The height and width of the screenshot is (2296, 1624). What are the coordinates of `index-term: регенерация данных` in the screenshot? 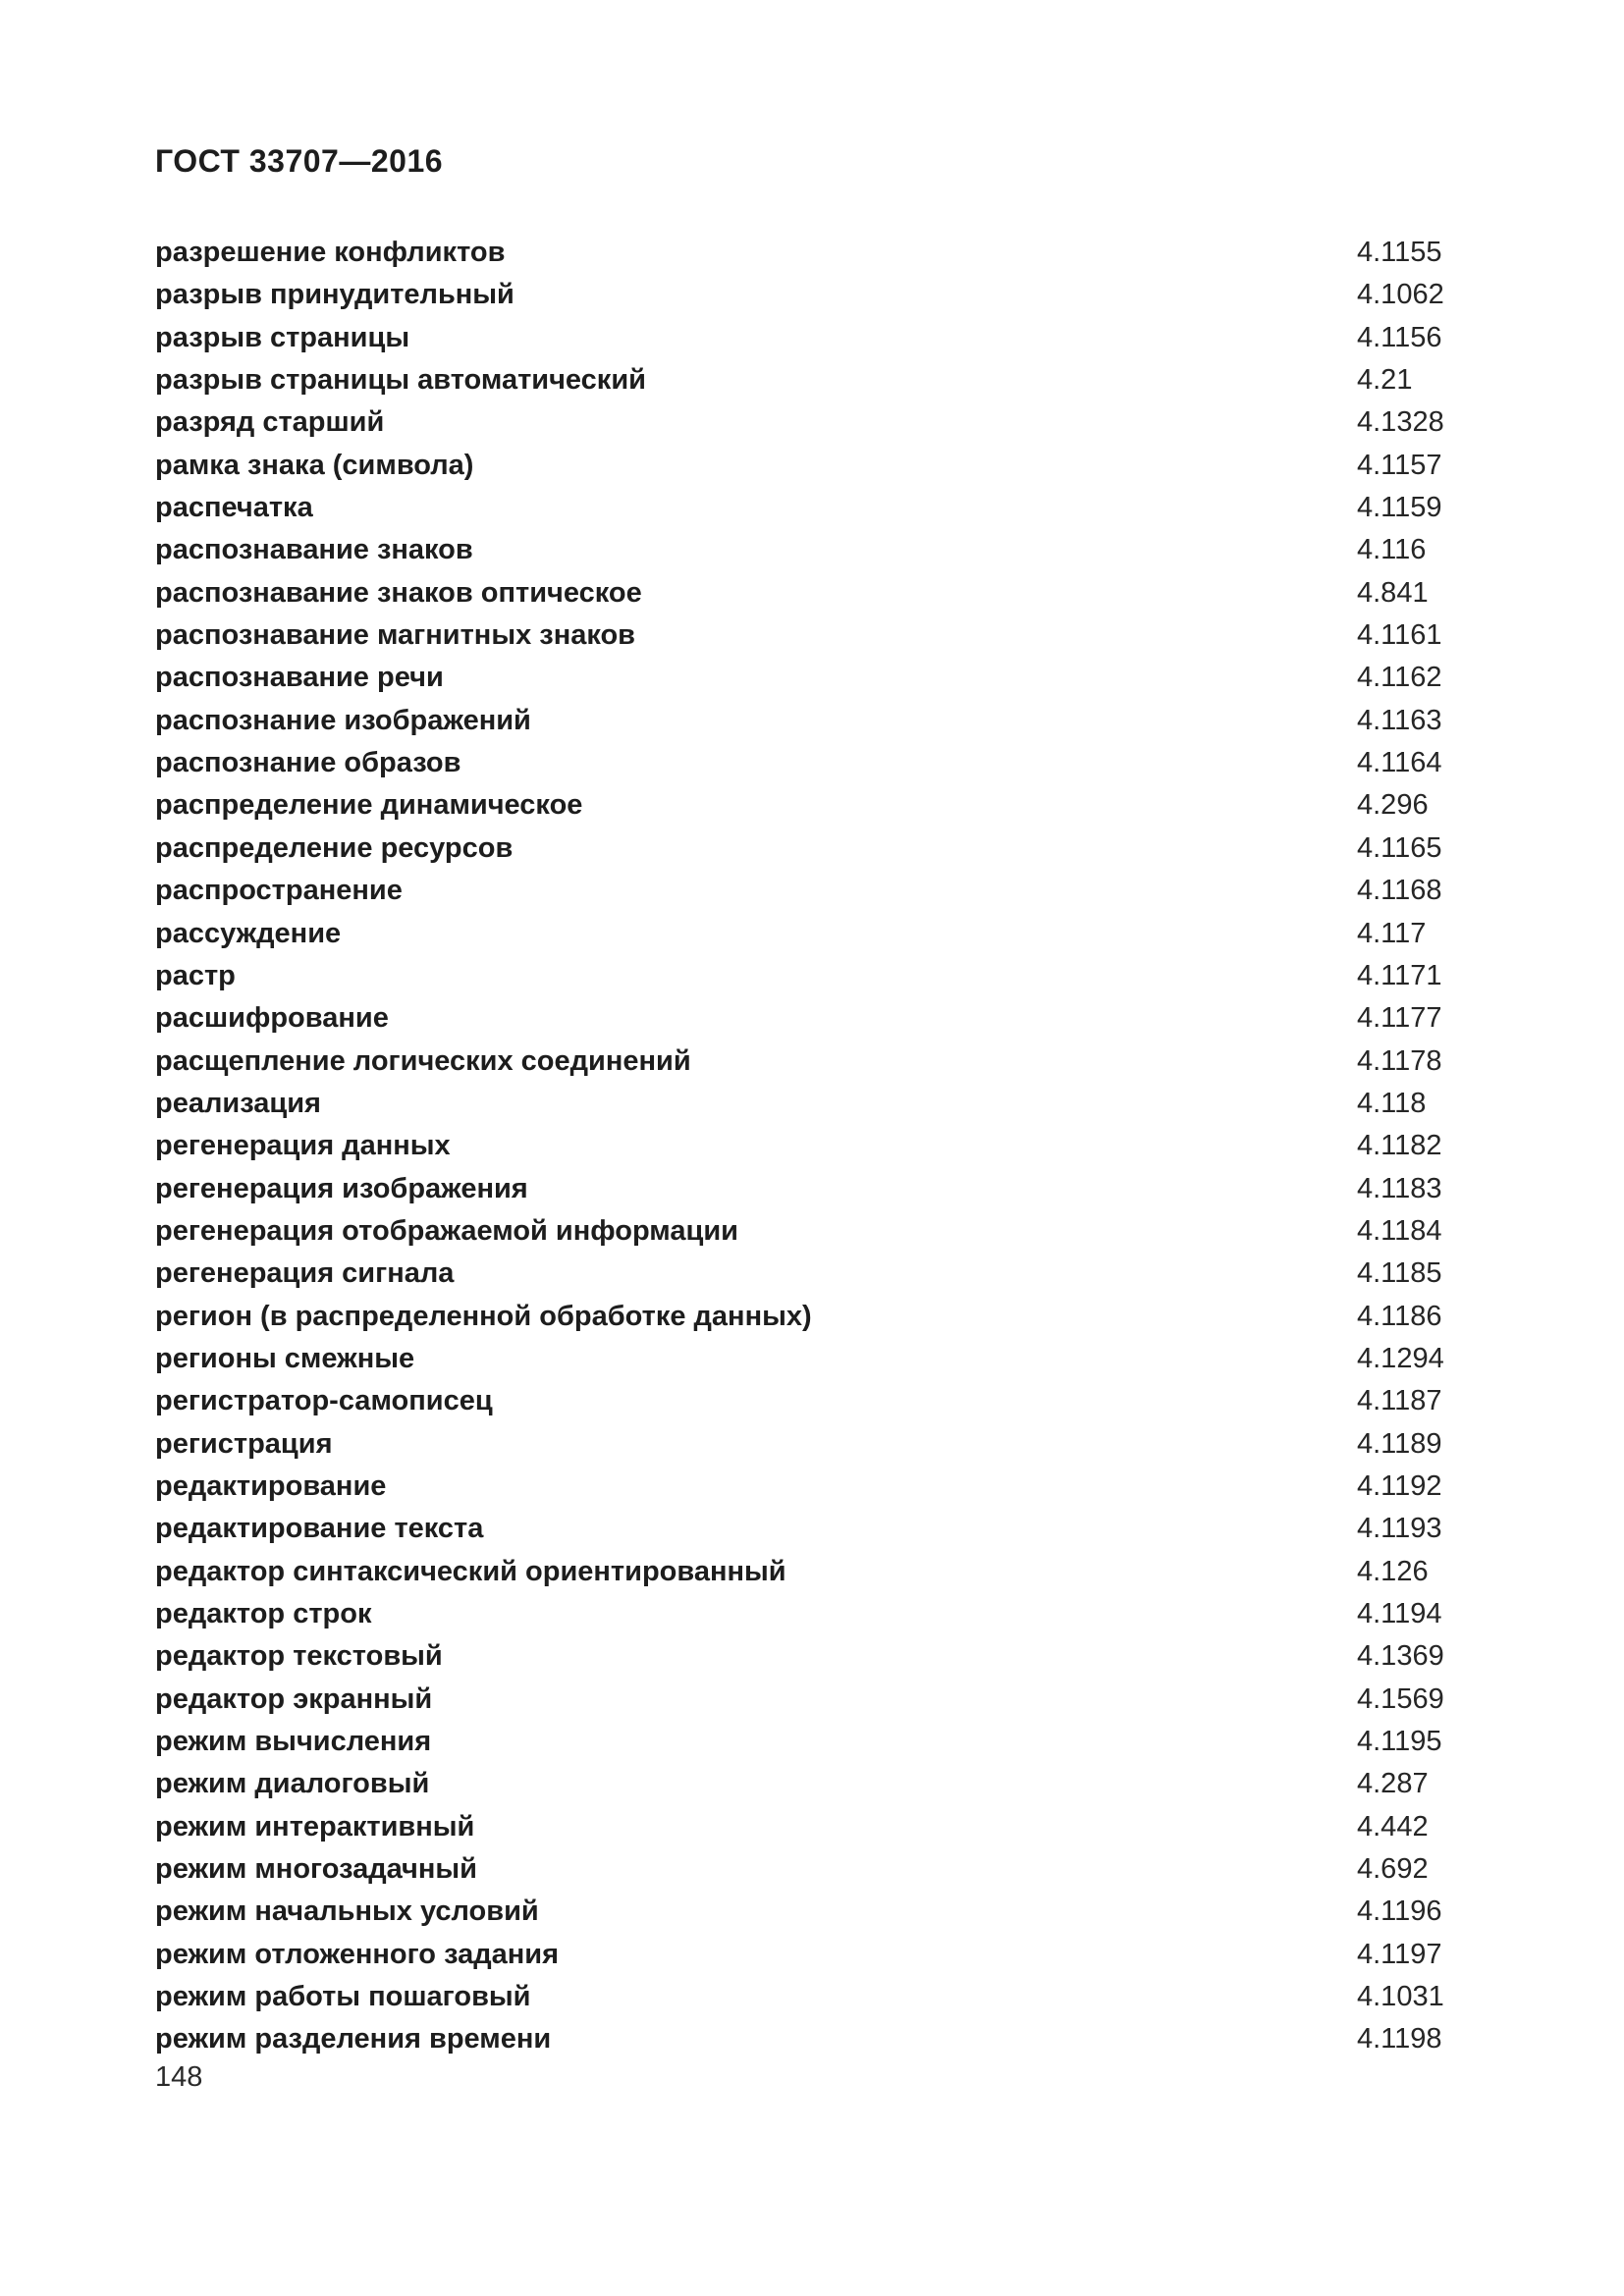 It's located at (303, 1146).